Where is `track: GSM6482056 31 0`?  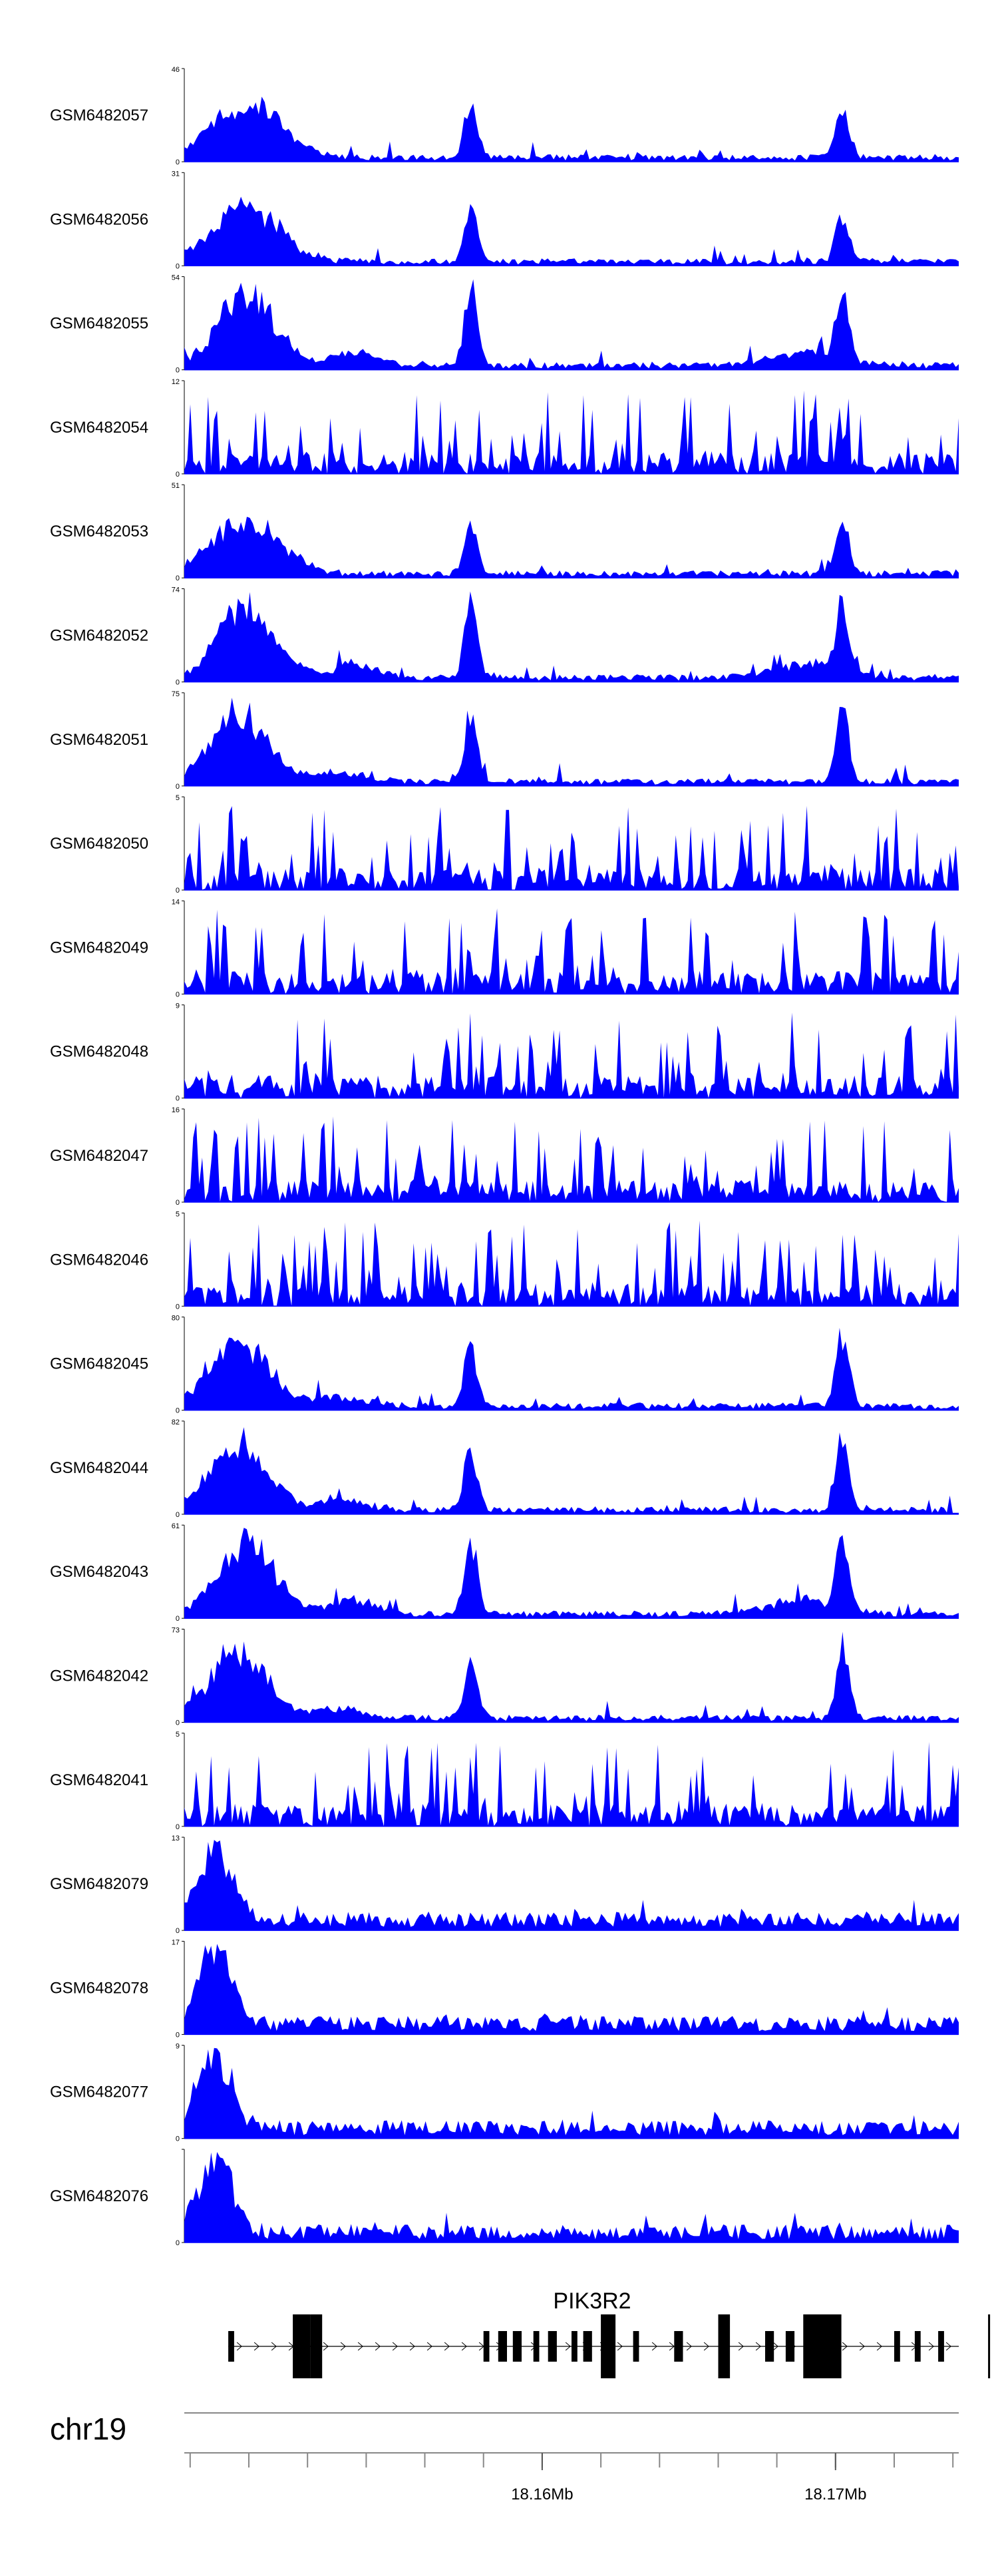 track: GSM6482056 31 0 is located at coordinates (504, 220).